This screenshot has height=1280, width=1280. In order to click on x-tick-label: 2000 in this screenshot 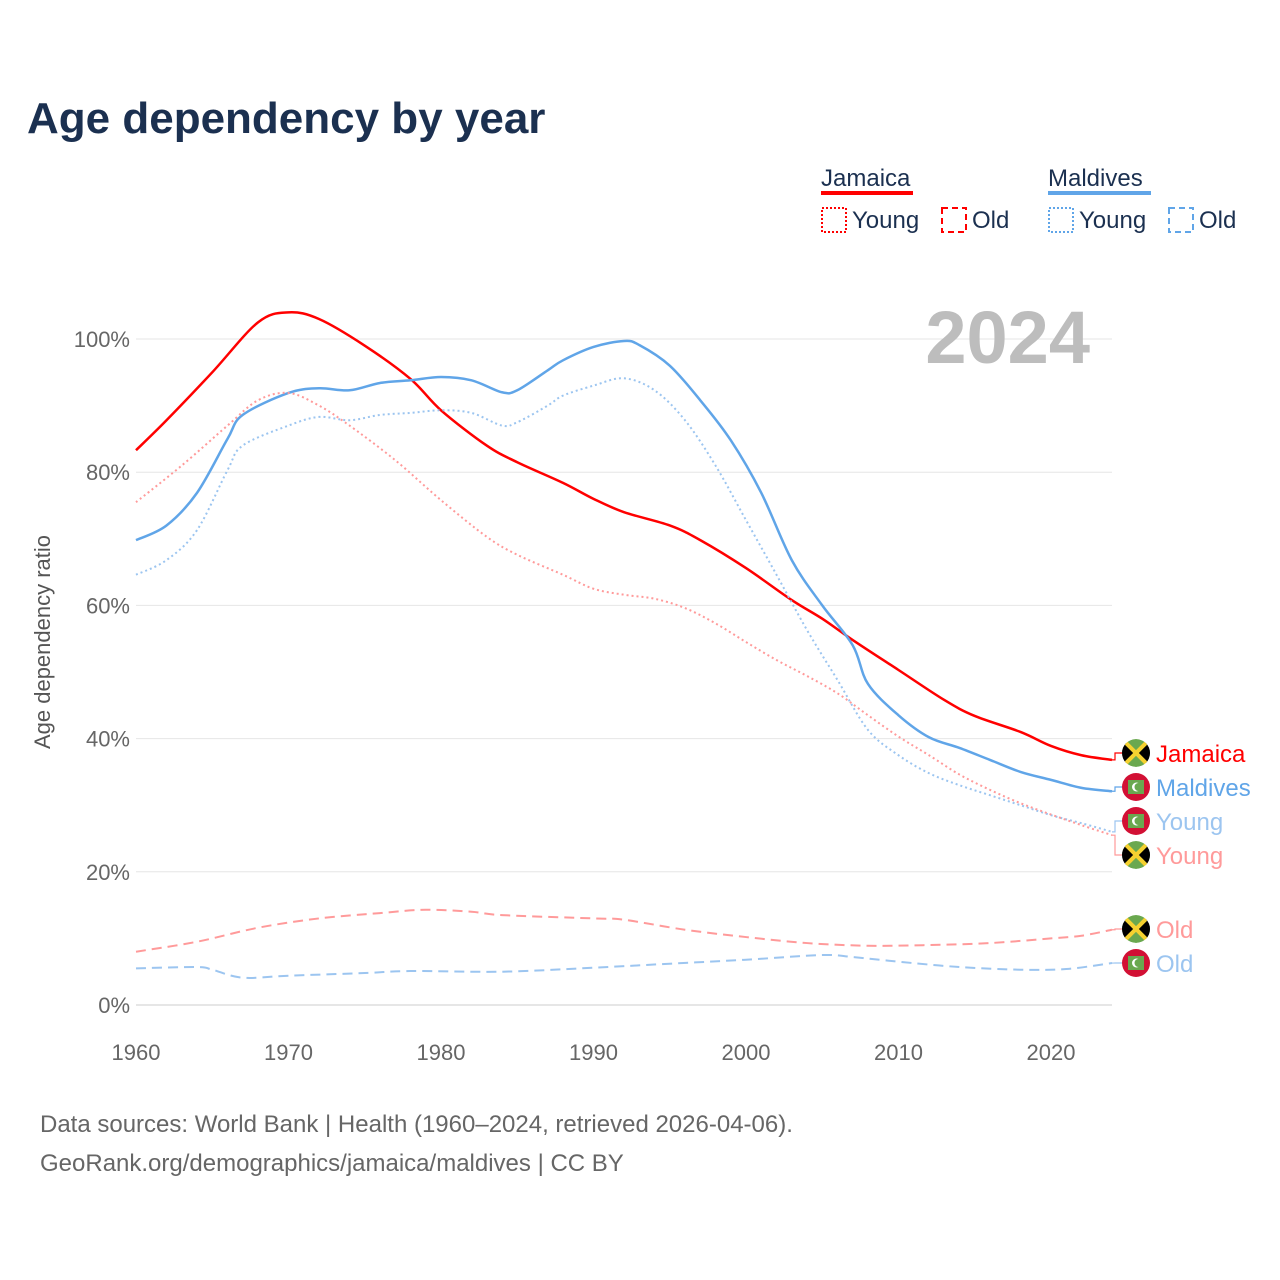, I will do `click(746, 1052)`.